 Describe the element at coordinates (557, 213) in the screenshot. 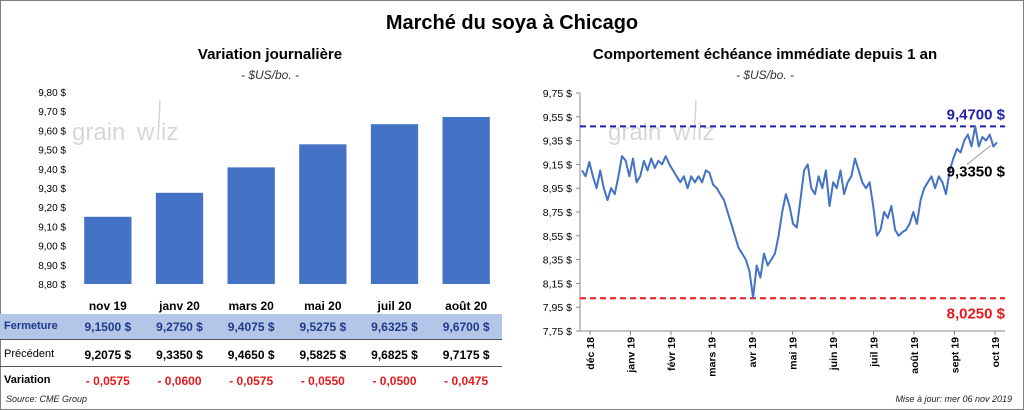

I see `y-tick-label: 8,75 $` at that location.